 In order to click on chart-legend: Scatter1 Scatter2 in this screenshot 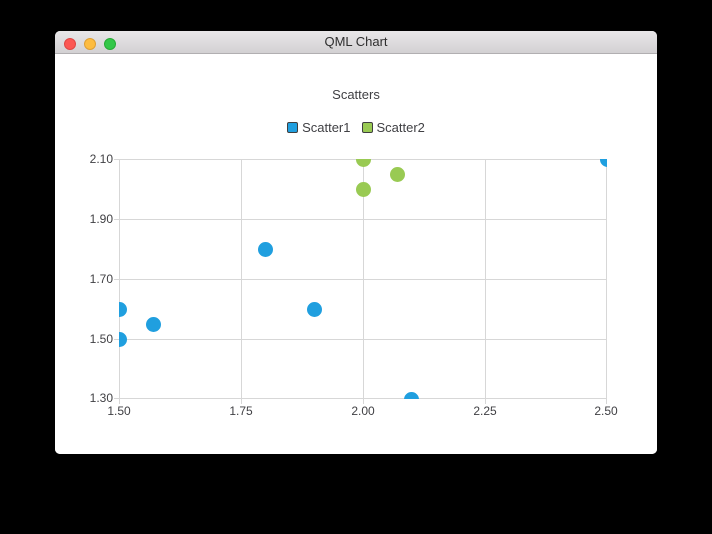, I will do `click(356, 127)`.